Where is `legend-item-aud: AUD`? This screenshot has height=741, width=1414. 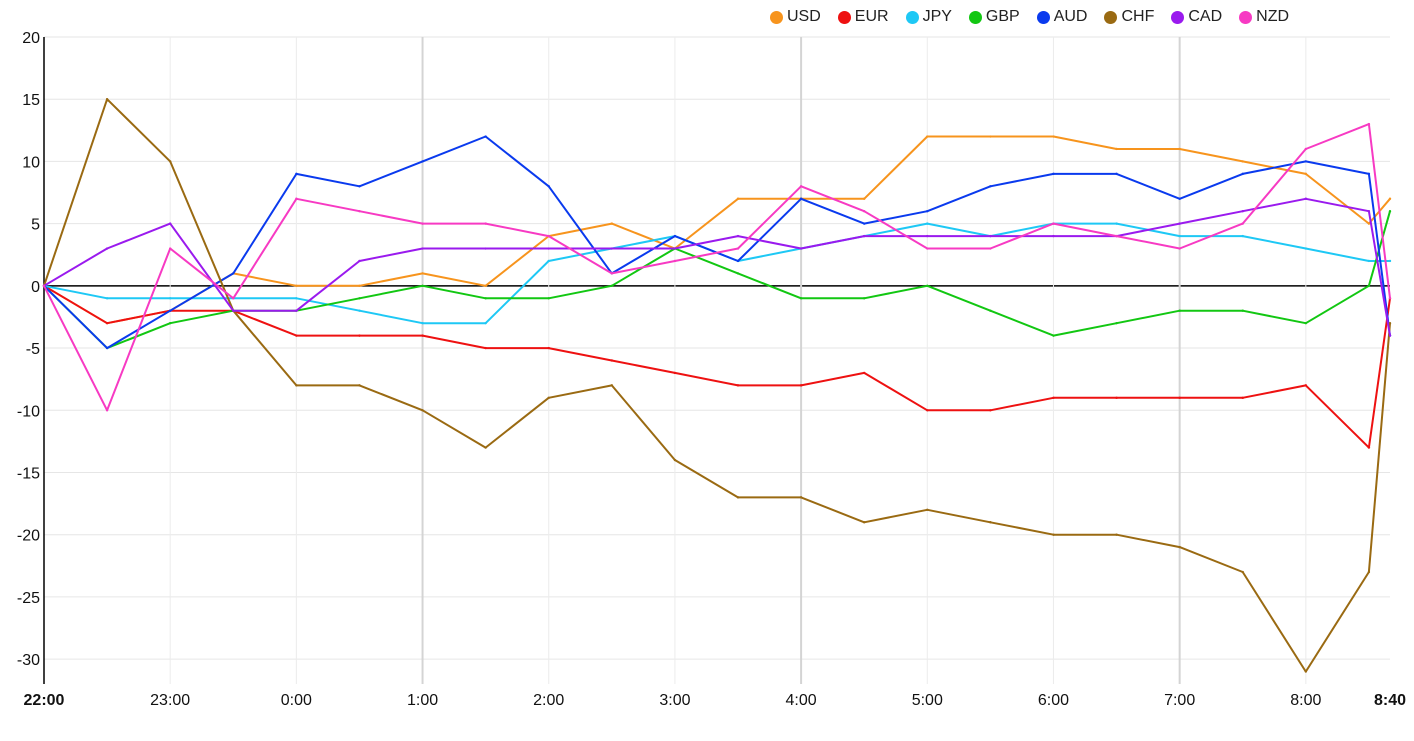 legend-item-aud: AUD is located at coordinates (1062, 17).